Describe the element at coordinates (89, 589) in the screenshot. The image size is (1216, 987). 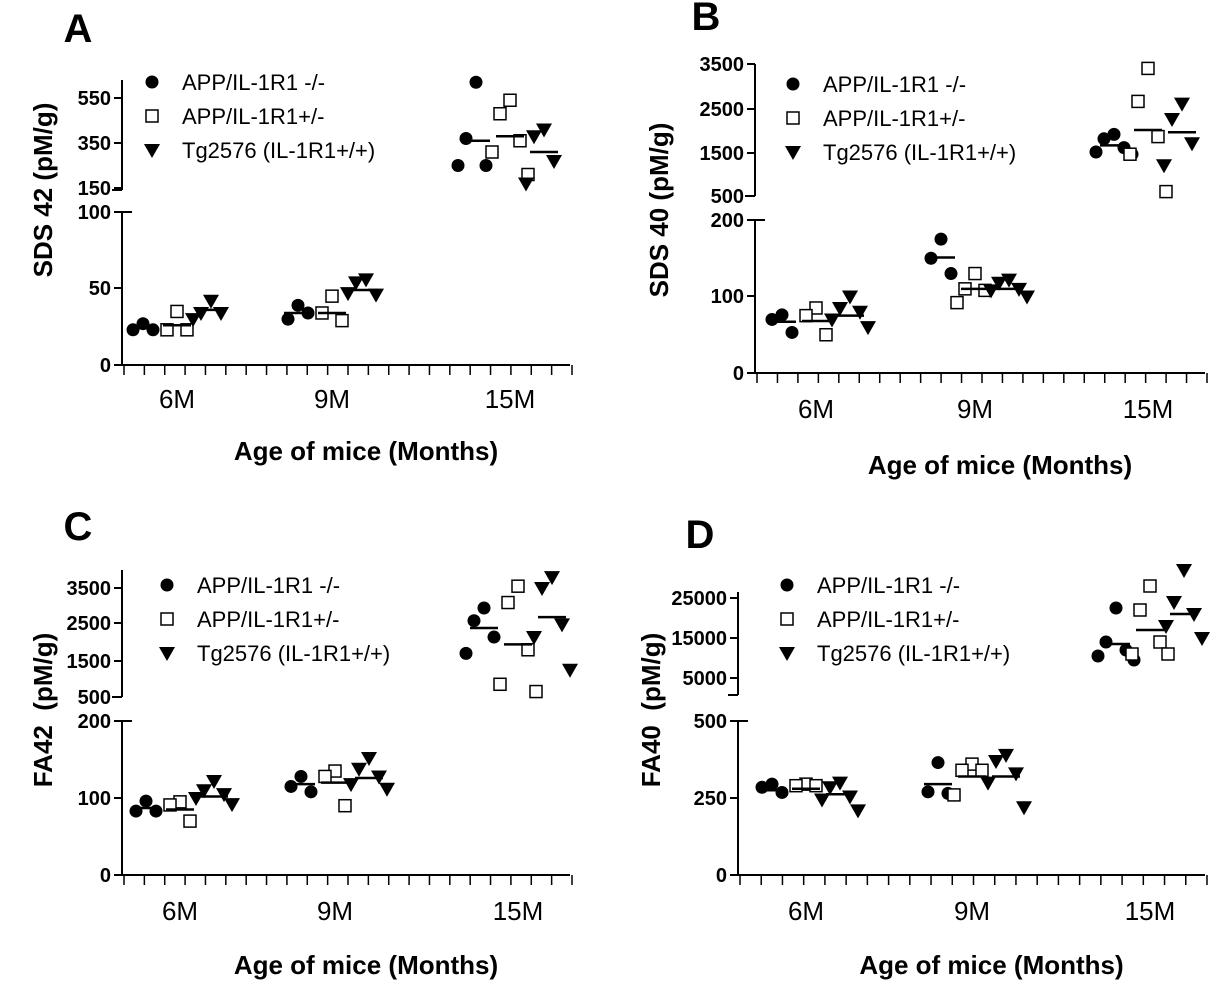
I see `y-tick-label: 3500` at that location.